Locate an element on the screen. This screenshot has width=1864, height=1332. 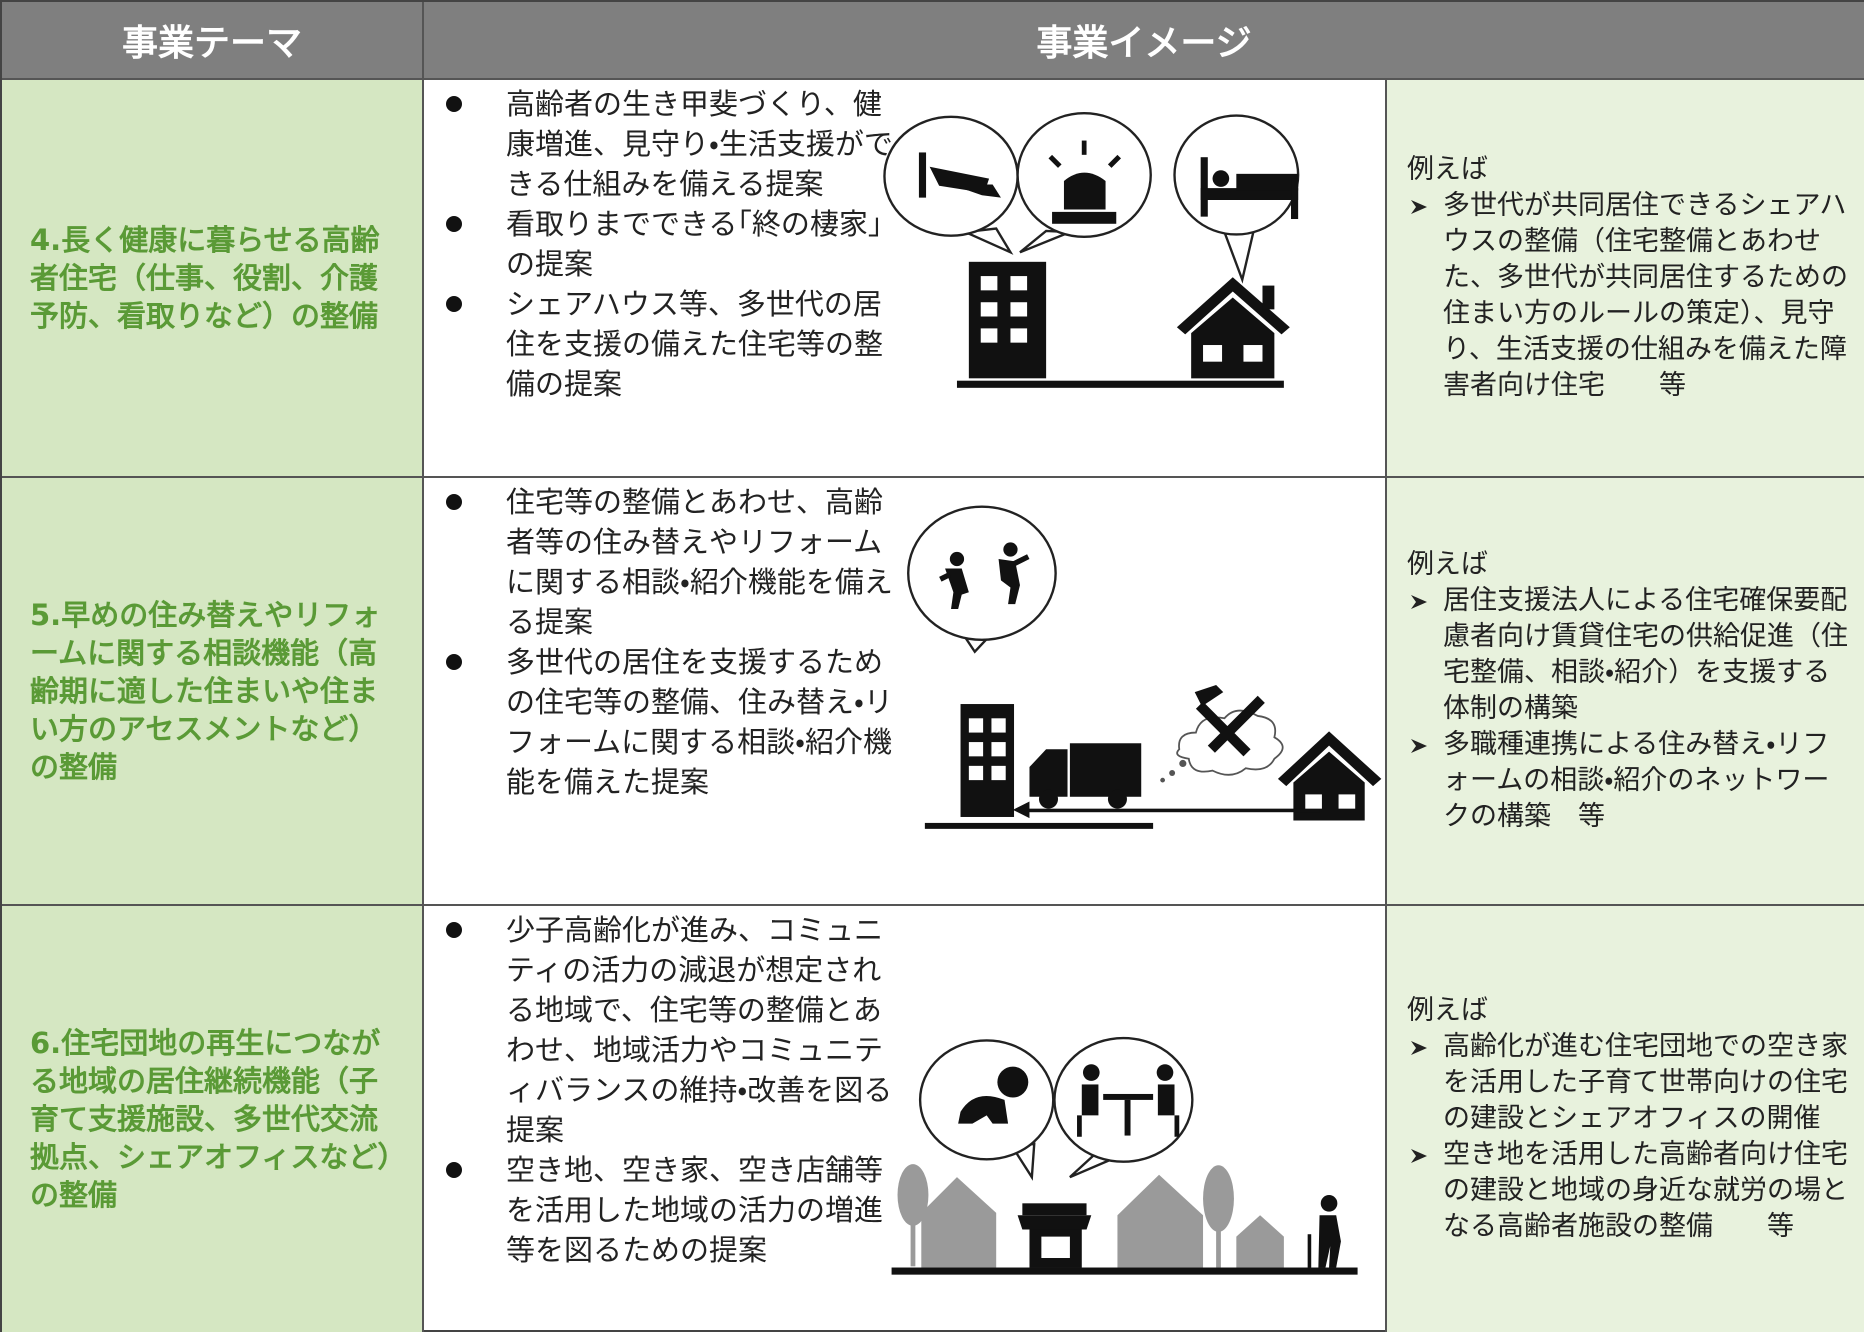
header-theme: 事業テーマ is located at coordinates (213, 41).